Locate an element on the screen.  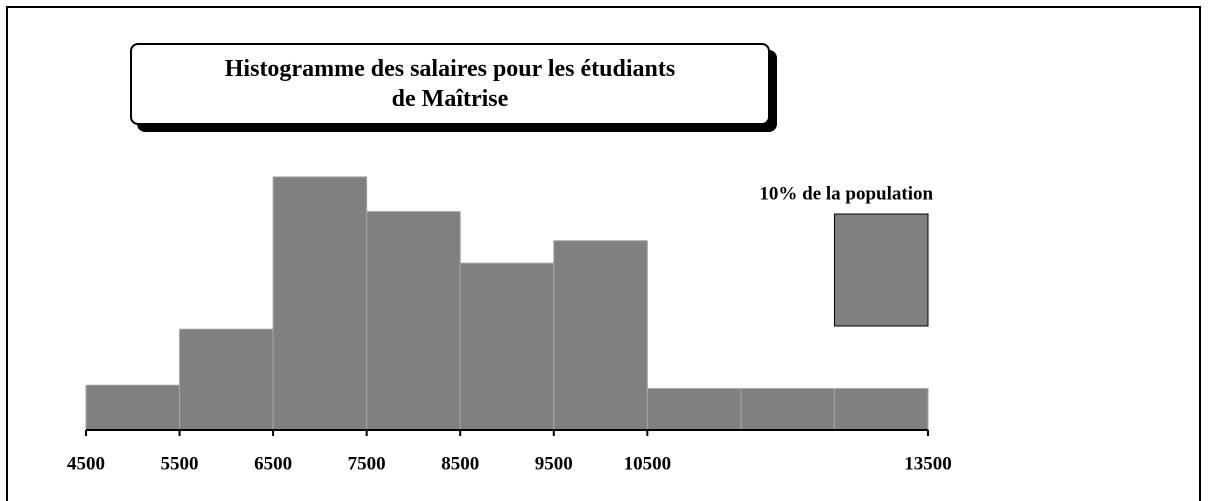
x-tick-label: 5500 is located at coordinates (180, 463).